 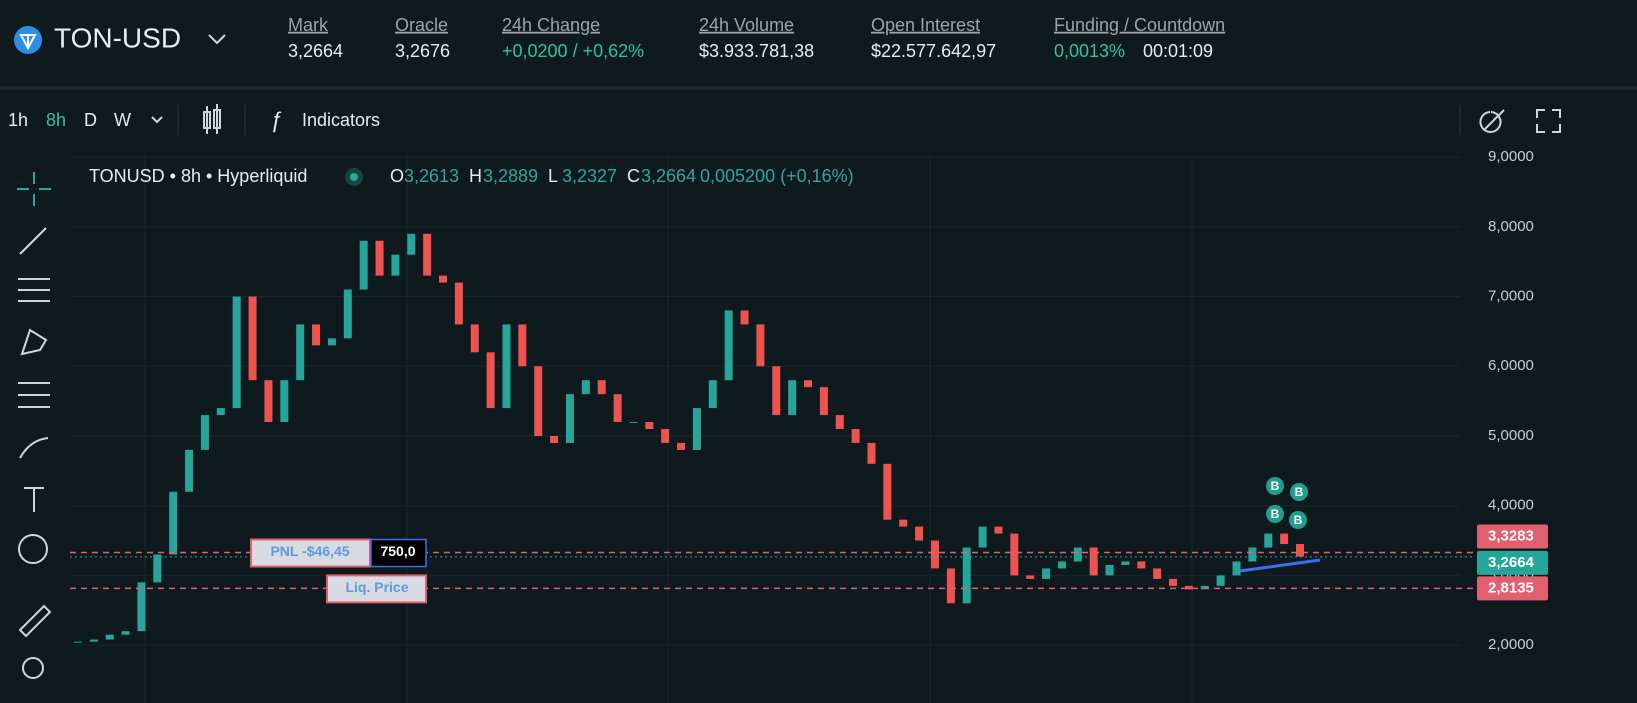 What do you see at coordinates (1511, 365) in the screenshot?
I see `y-tick-label: 6,0000` at bounding box center [1511, 365].